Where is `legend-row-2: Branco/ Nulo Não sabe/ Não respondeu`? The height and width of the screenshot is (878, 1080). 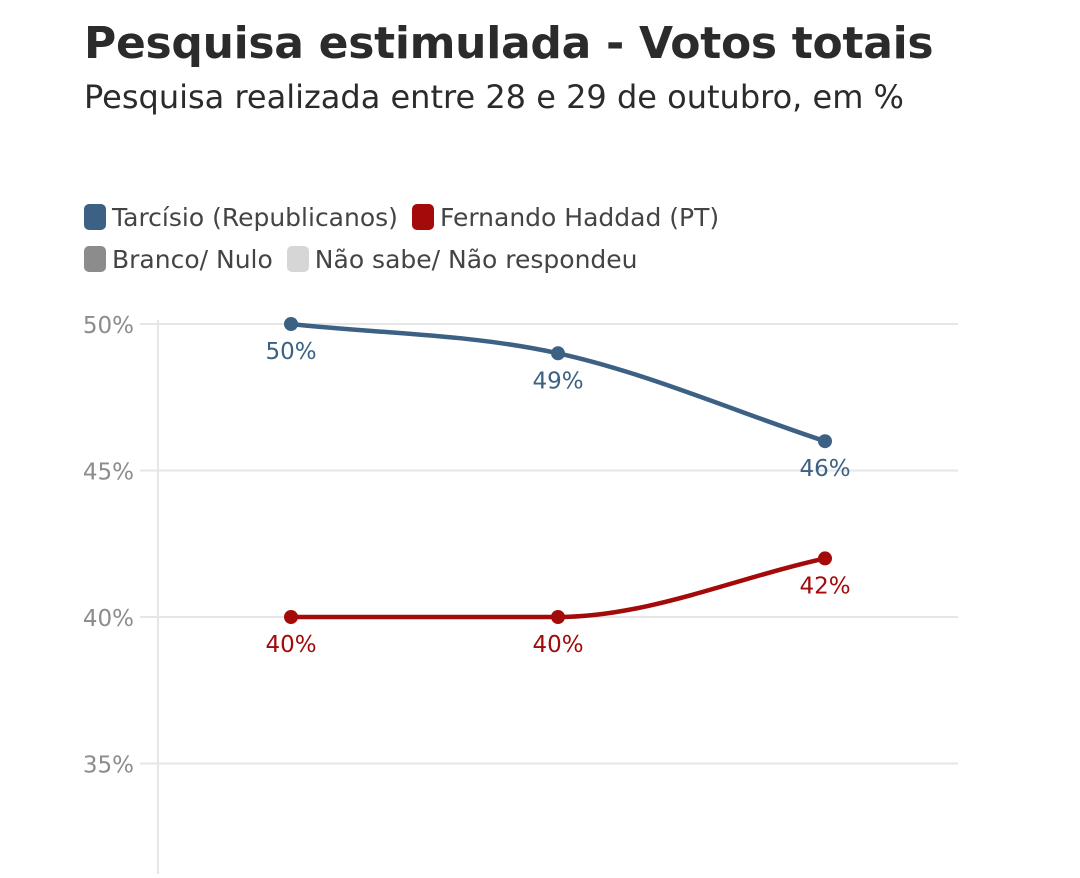
legend-row-2: Branco/ Nulo Não sabe/ Não respondeu is located at coordinates (534, 259).